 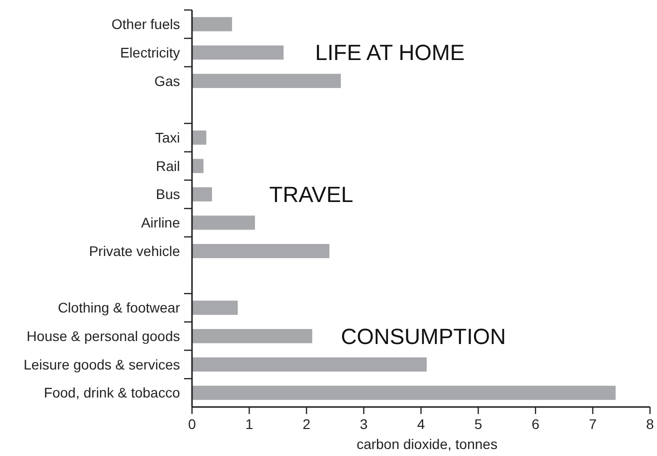 I want to click on y-tick-label: Clothing & footwear, so click(x=119, y=308).